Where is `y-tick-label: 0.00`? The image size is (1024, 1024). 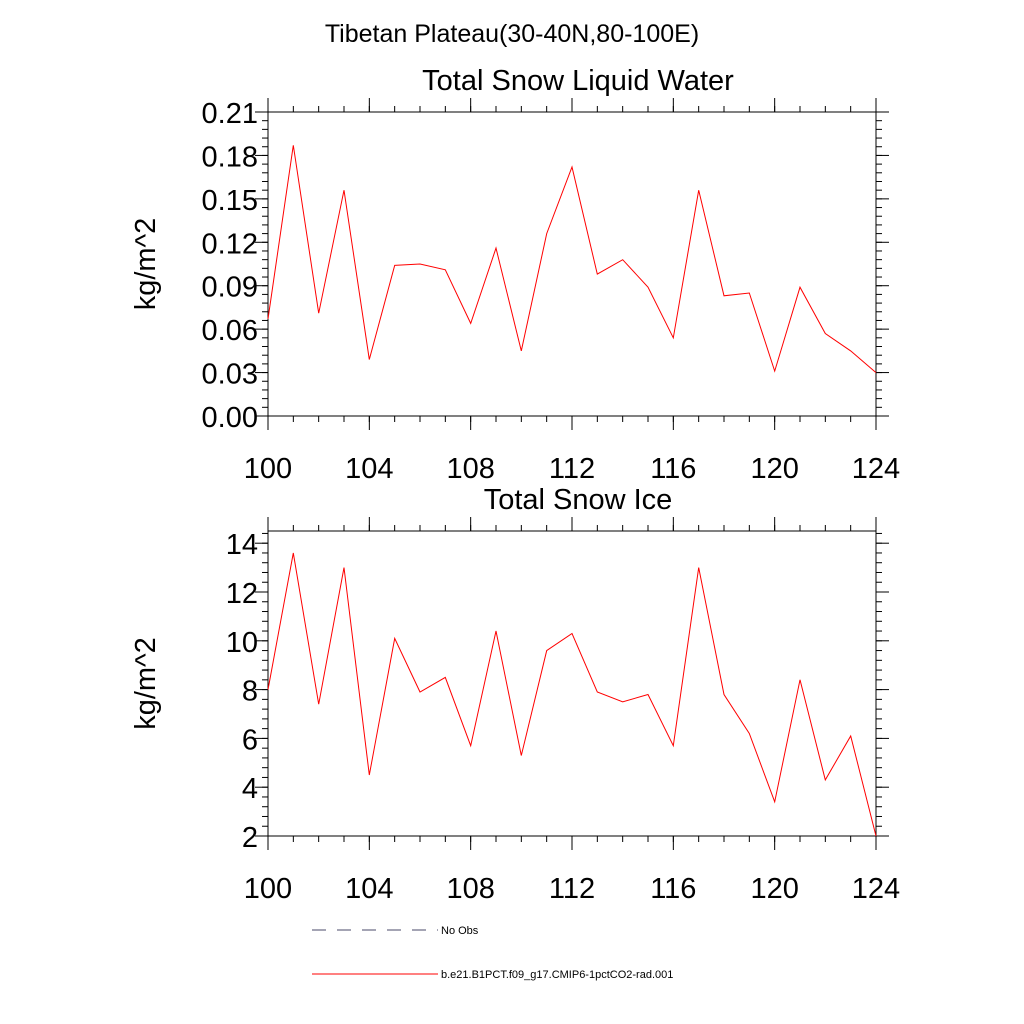
y-tick-label: 0.00 is located at coordinates (230, 418).